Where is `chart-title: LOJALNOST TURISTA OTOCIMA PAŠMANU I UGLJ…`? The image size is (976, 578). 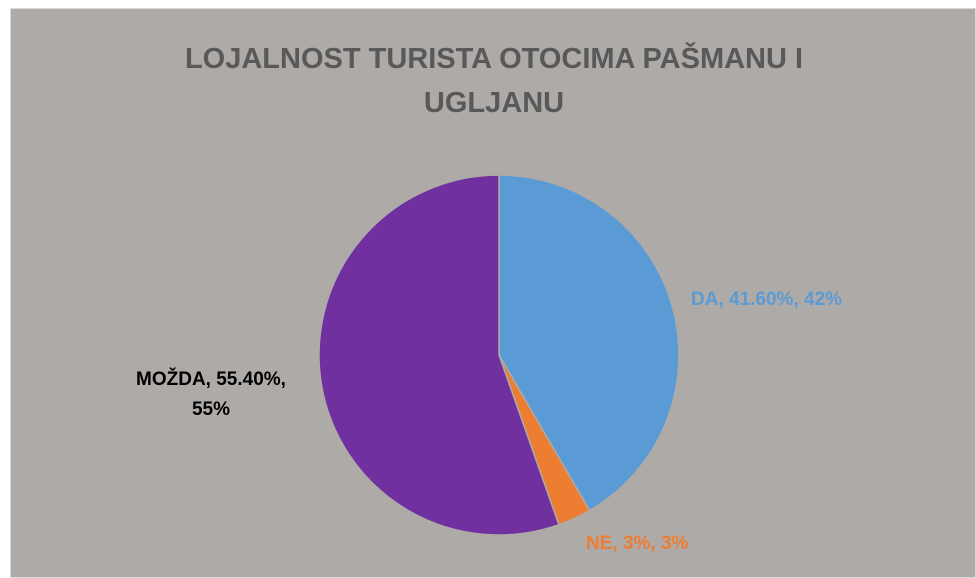 chart-title: LOJALNOST TURISTA OTOCIMA PAŠMANU I UGLJ… is located at coordinates (494, 81).